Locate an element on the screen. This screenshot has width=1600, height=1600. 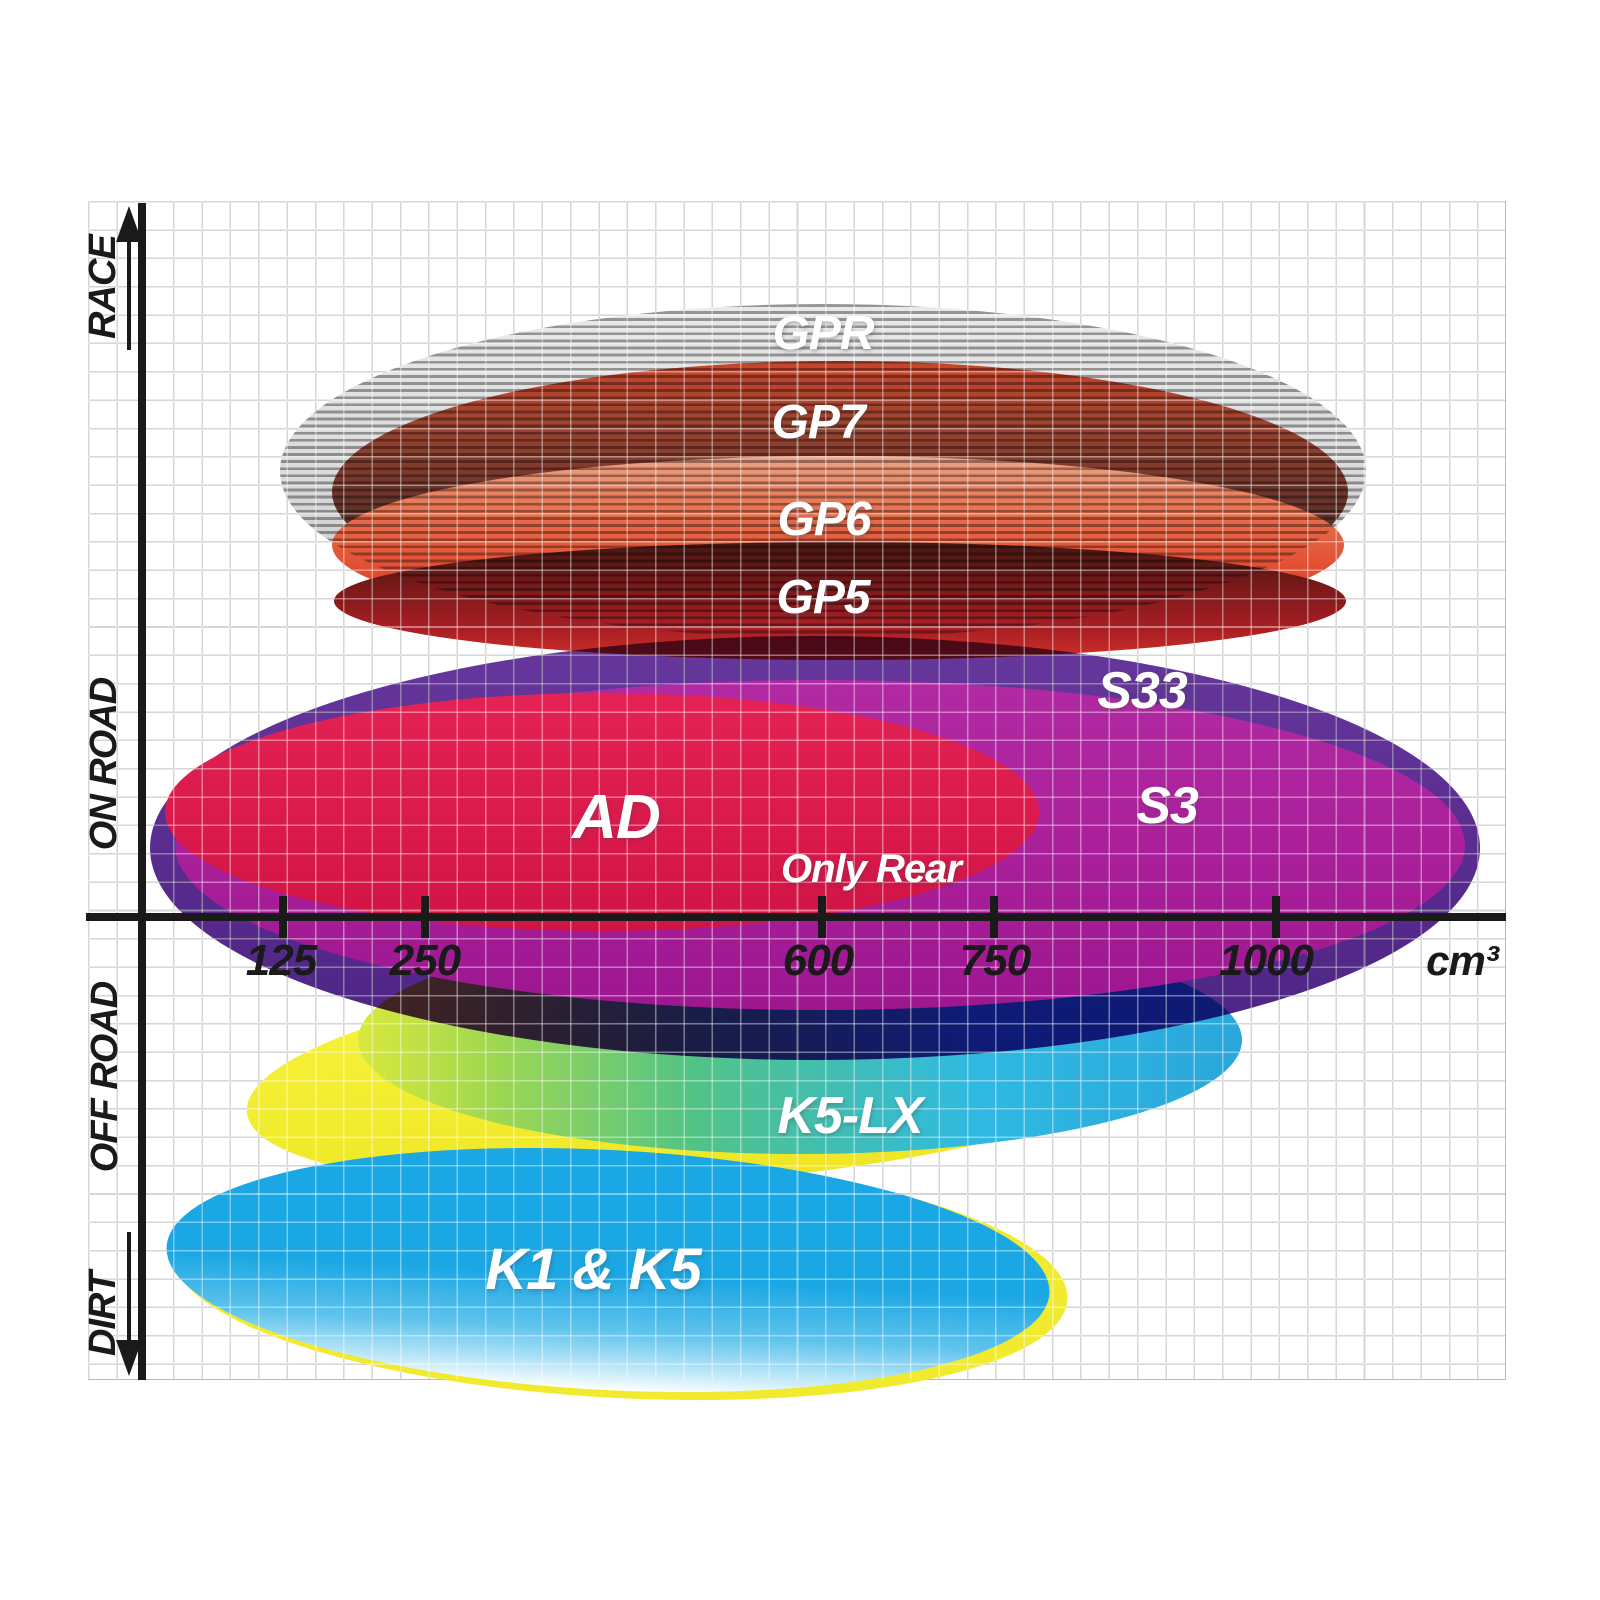
zone-label-dirt: DIRT is located at coordinates (103, 1314).